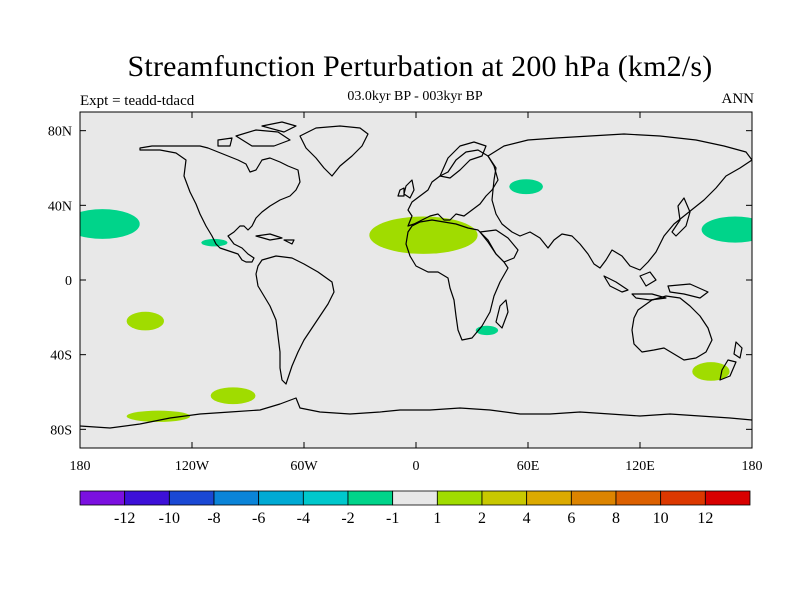  What do you see at coordinates (169, 518) in the screenshot?
I see `colorbar-label: -10` at bounding box center [169, 518].